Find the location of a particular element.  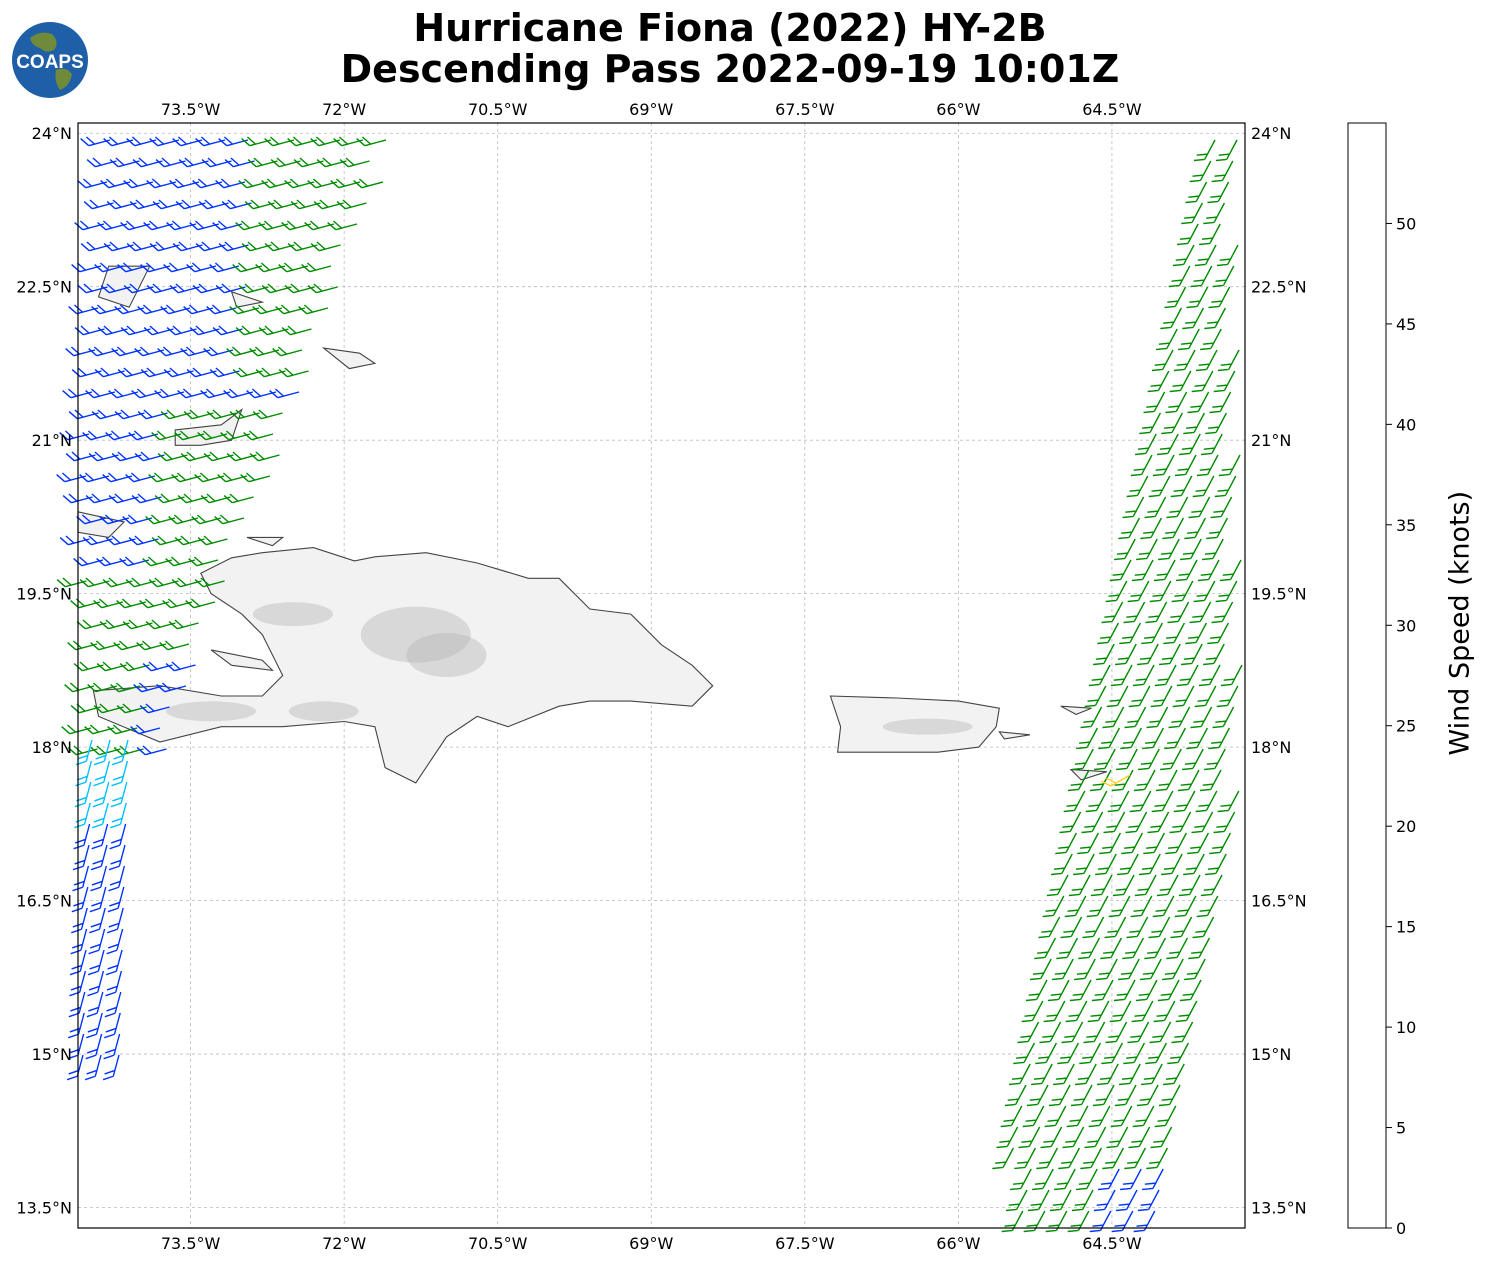

lat-tick-label-left: 19.5°N is located at coordinates (44, 594).